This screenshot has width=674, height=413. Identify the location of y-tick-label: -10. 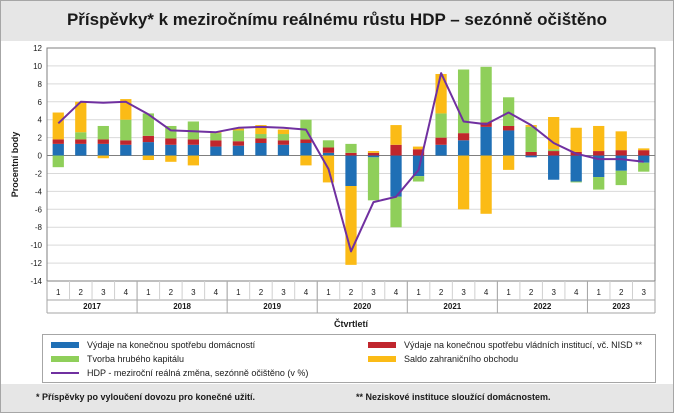
(36, 245).